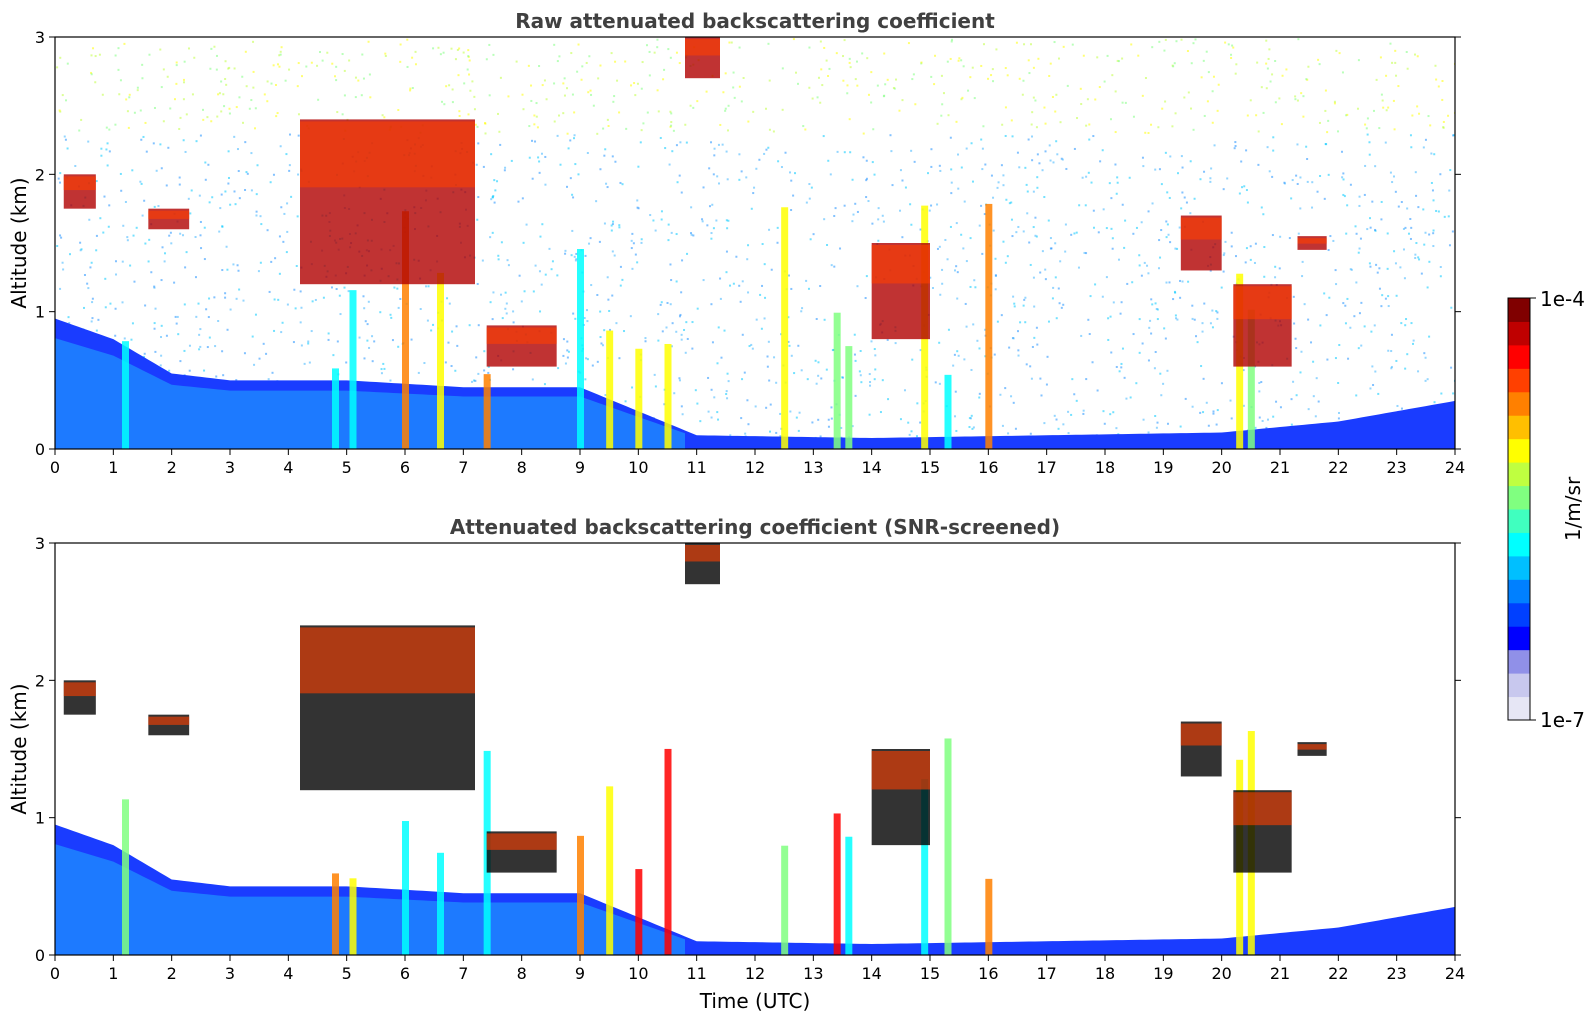  Describe the element at coordinates (40, 37) in the screenshot. I see `y-tick-label: 3` at that location.